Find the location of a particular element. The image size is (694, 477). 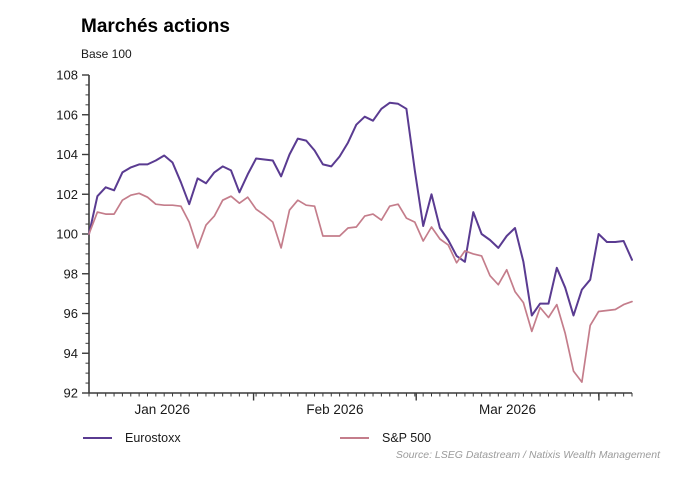

chart-subtitle: Base 100 is located at coordinates (106, 54).